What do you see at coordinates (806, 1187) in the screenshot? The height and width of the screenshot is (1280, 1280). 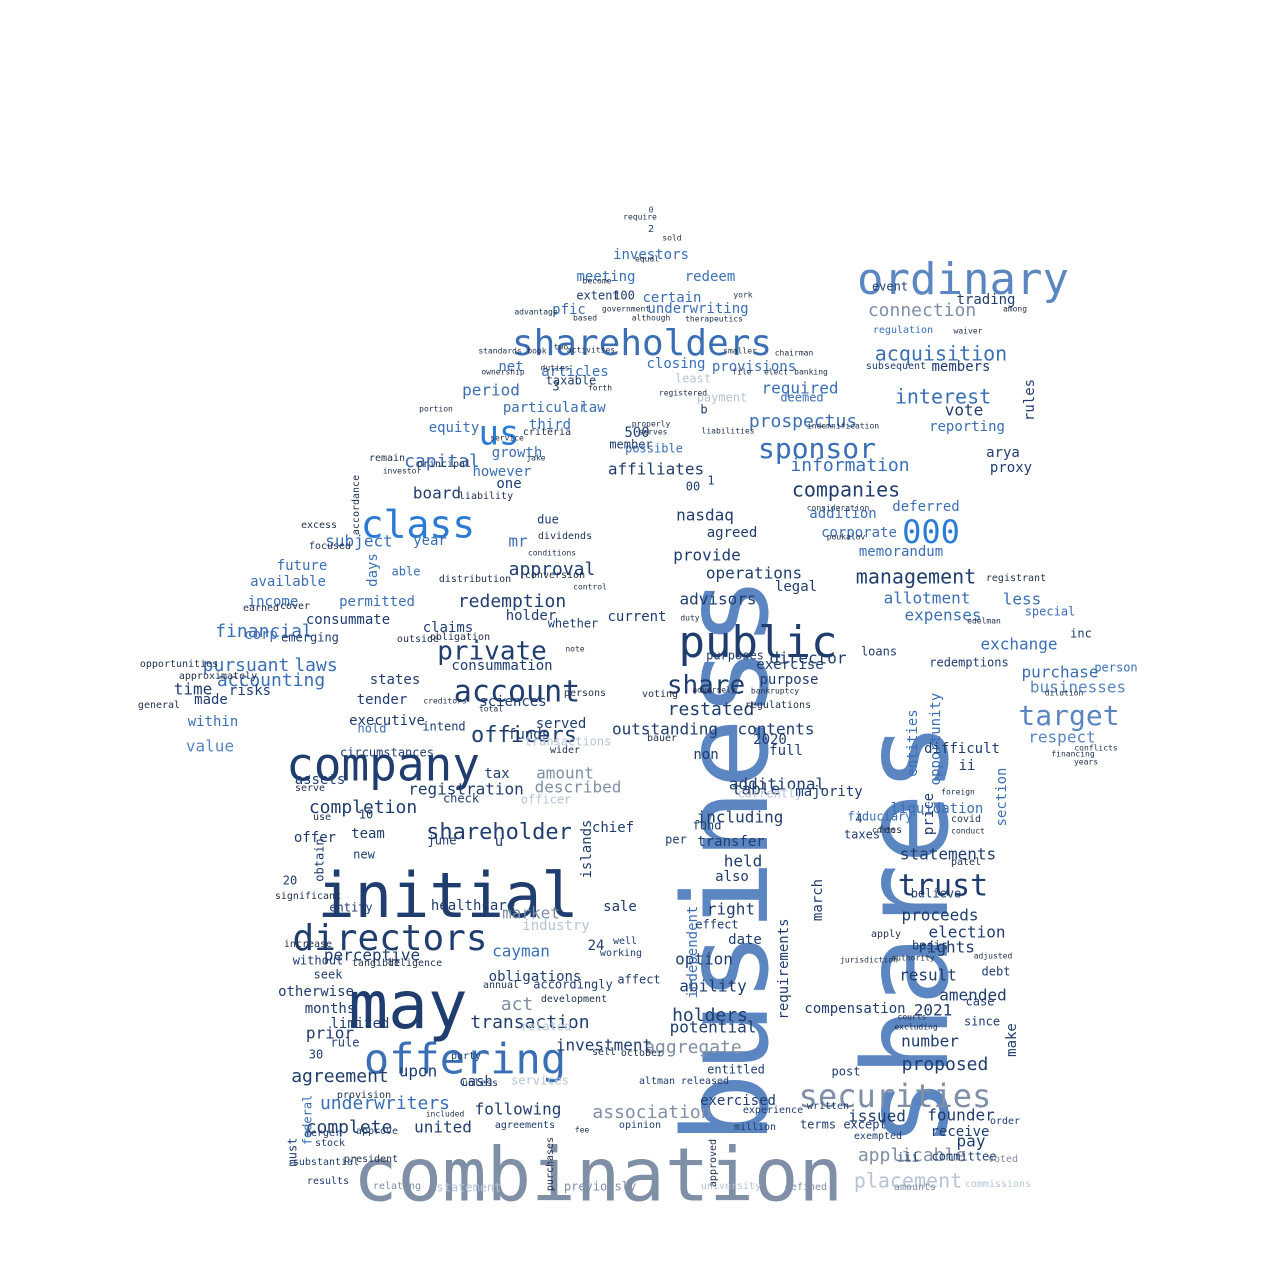 I see `cloud-word: defined` at bounding box center [806, 1187].